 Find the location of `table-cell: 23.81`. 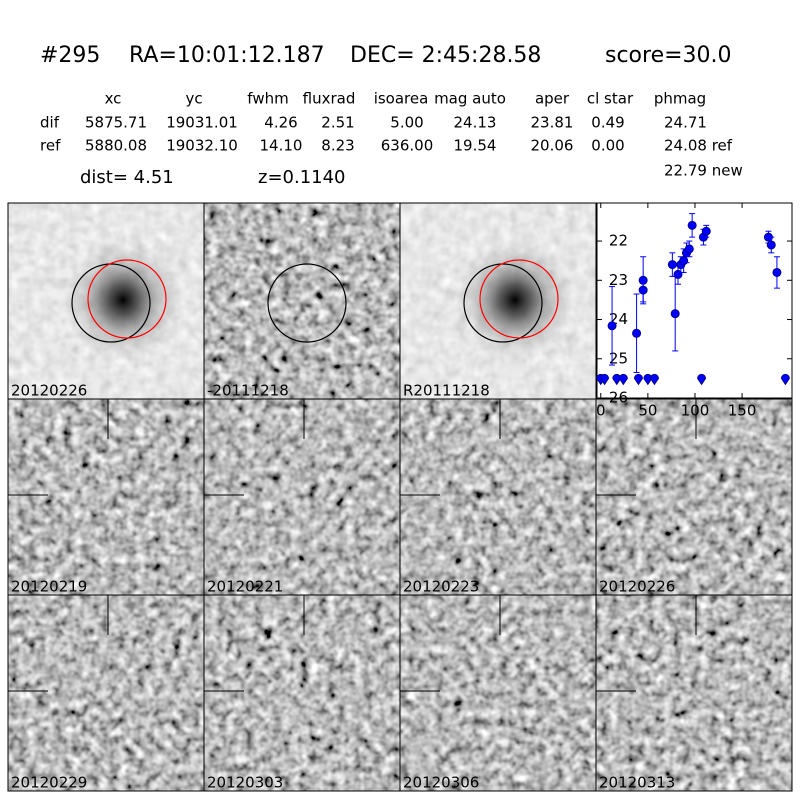

table-cell: 23.81 is located at coordinates (552, 123).